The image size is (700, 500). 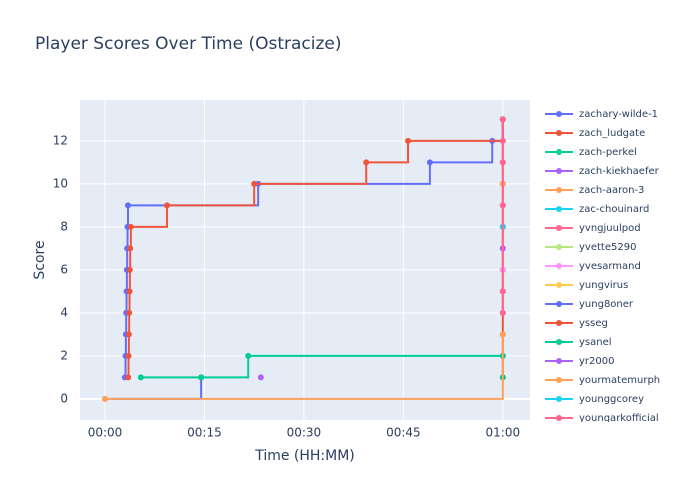 I want to click on legend-label: zach-perkel, so click(x=608, y=152).